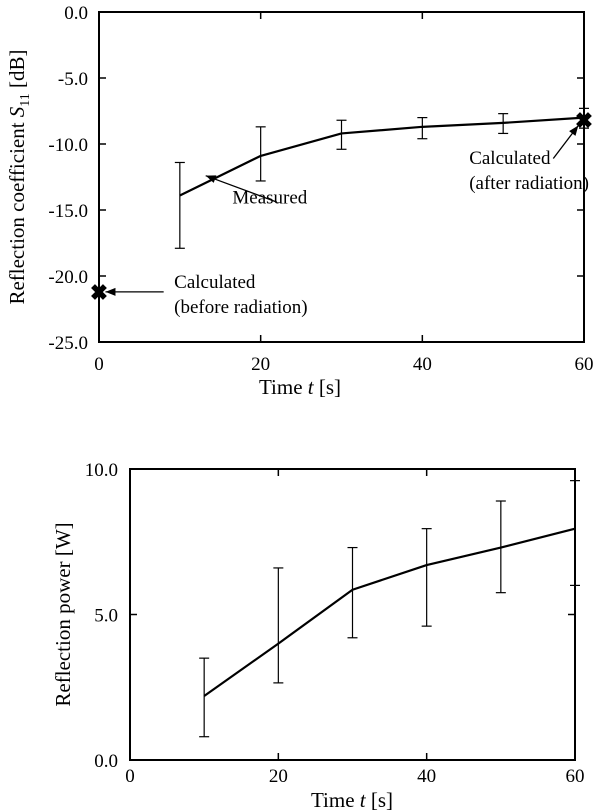  I want to click on y-tick-label: -10.0, so click(68, 145).